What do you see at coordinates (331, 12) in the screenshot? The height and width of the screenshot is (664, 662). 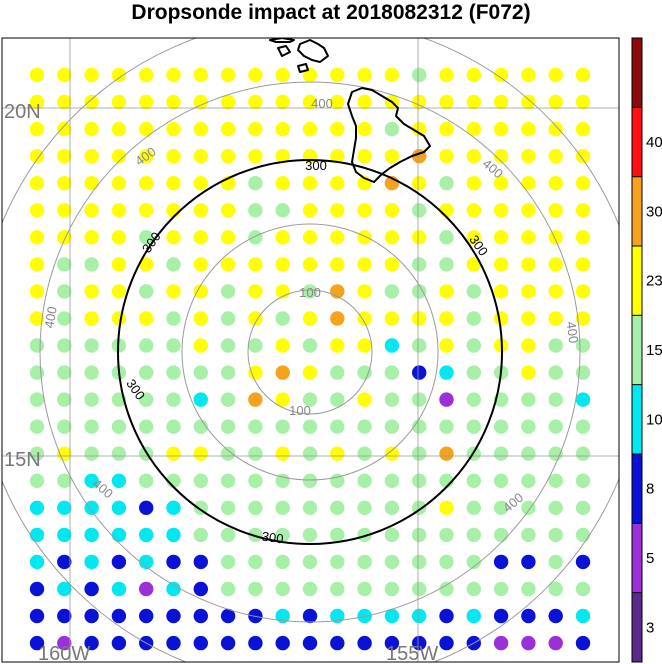 I see `chart-title: Dropsonde impact at 2018082312 (F072)` at bounding box center [331, 12].